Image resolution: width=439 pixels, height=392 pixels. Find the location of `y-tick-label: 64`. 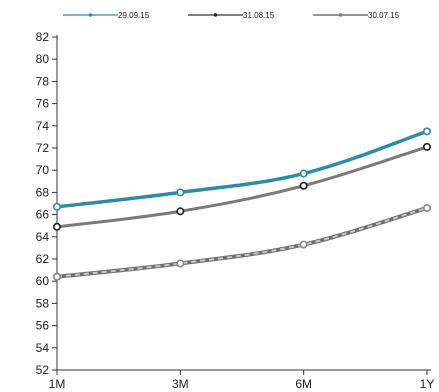

y-tick-label: 64 is located at coordinates (43, 237).